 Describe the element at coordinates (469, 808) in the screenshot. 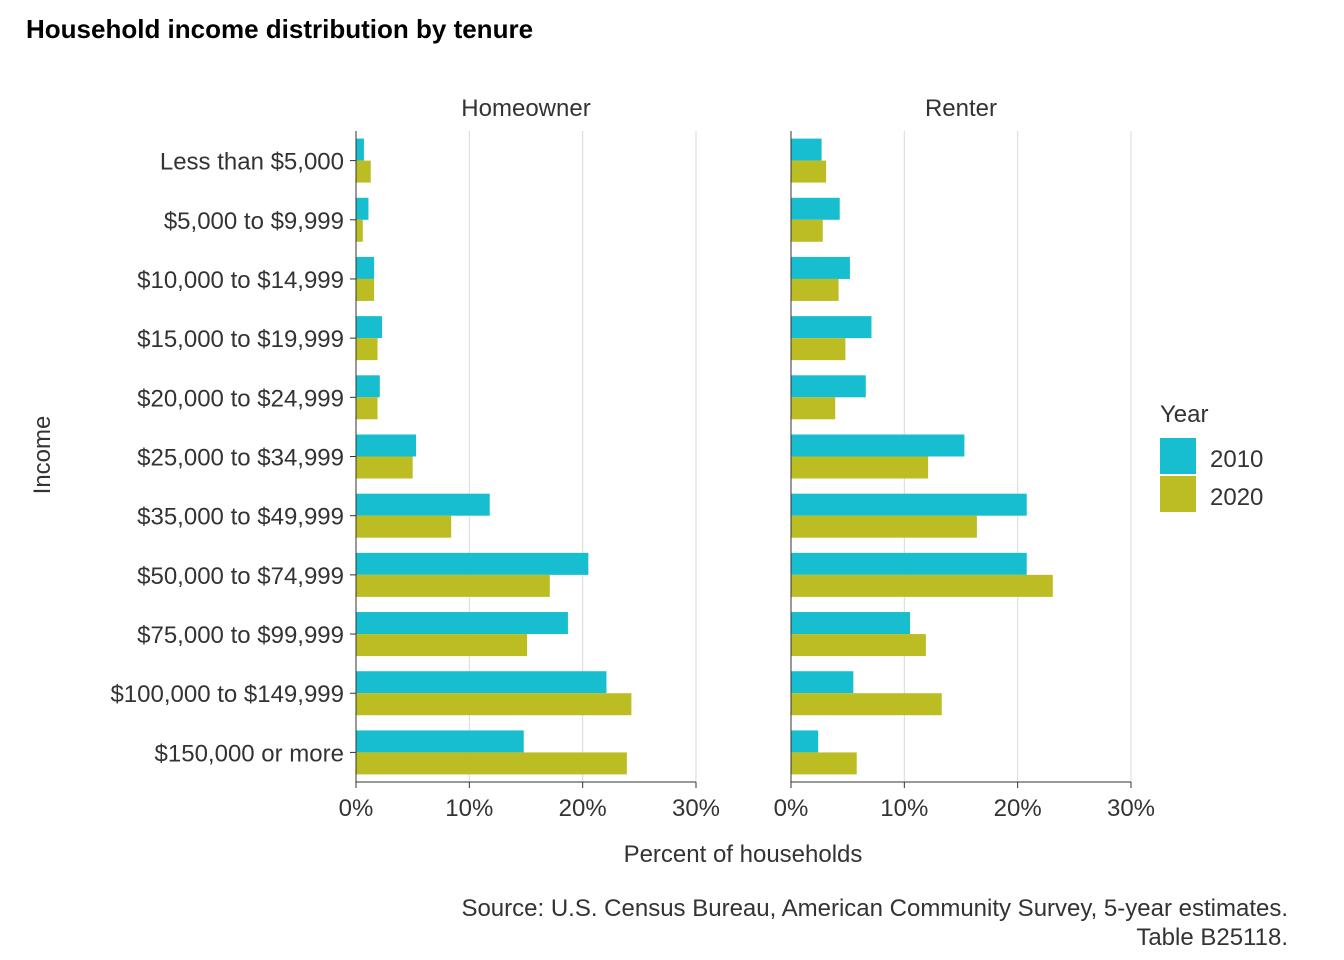

I see `x-tick-label-homeowner-1: 10%` at that location.